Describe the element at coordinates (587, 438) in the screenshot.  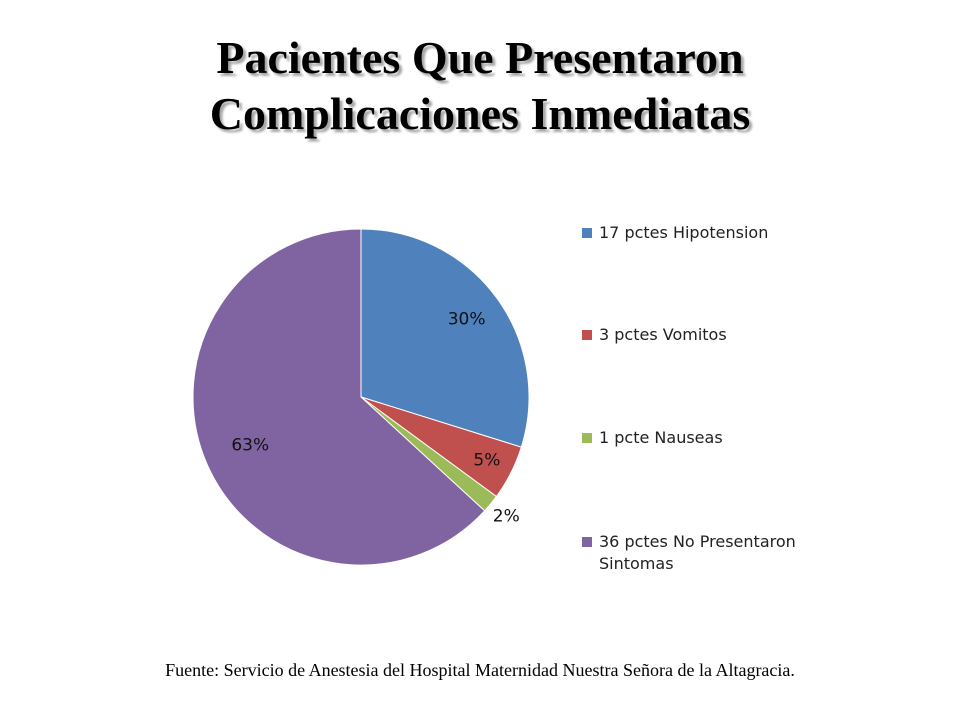
I see `legend-swatch-nauseas` at that location.